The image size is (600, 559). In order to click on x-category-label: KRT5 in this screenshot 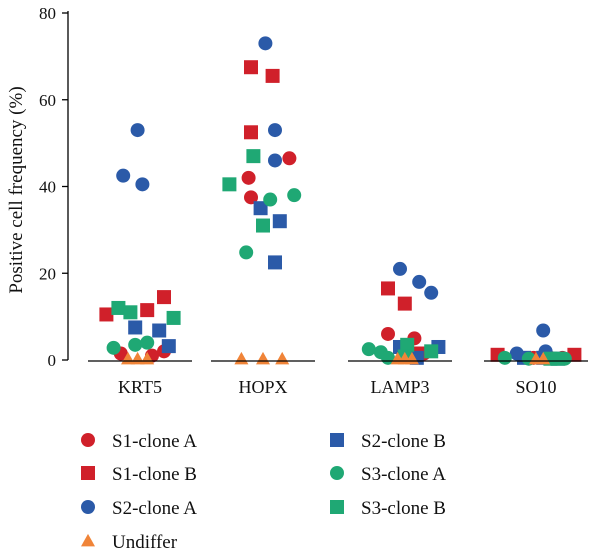, I will do `click(140, 387)`.